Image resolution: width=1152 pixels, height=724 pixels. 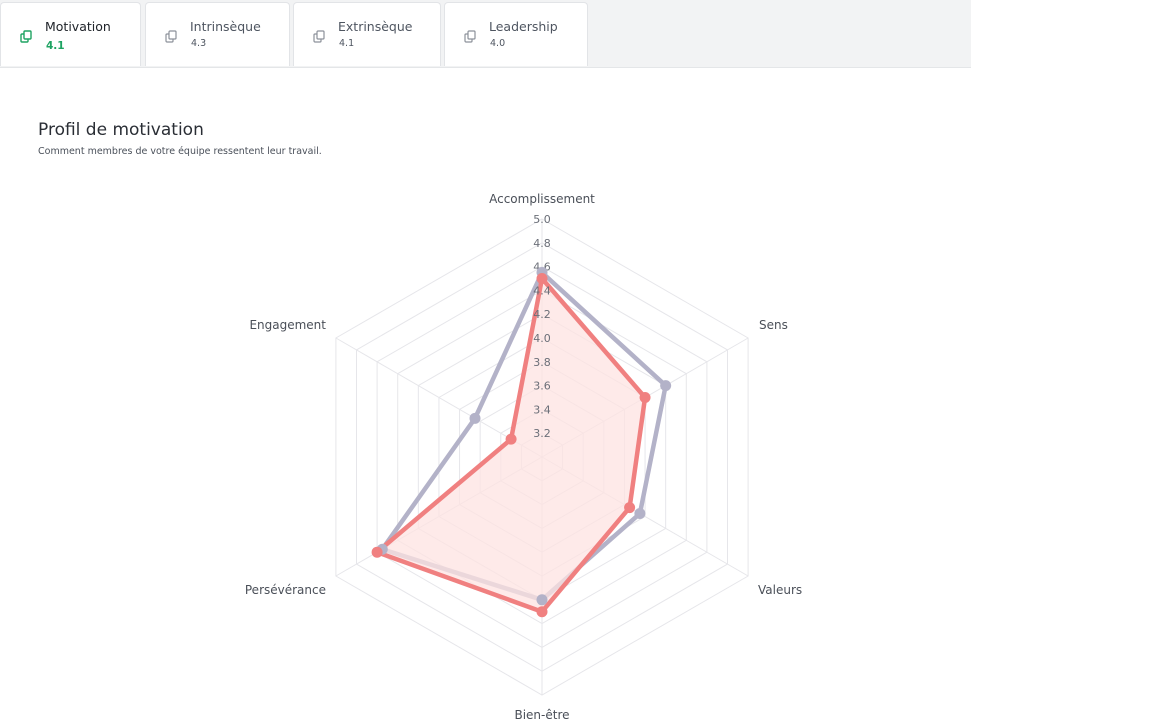 I want to click on radar-tick-label: 4.8, so click(x=542, y=243).